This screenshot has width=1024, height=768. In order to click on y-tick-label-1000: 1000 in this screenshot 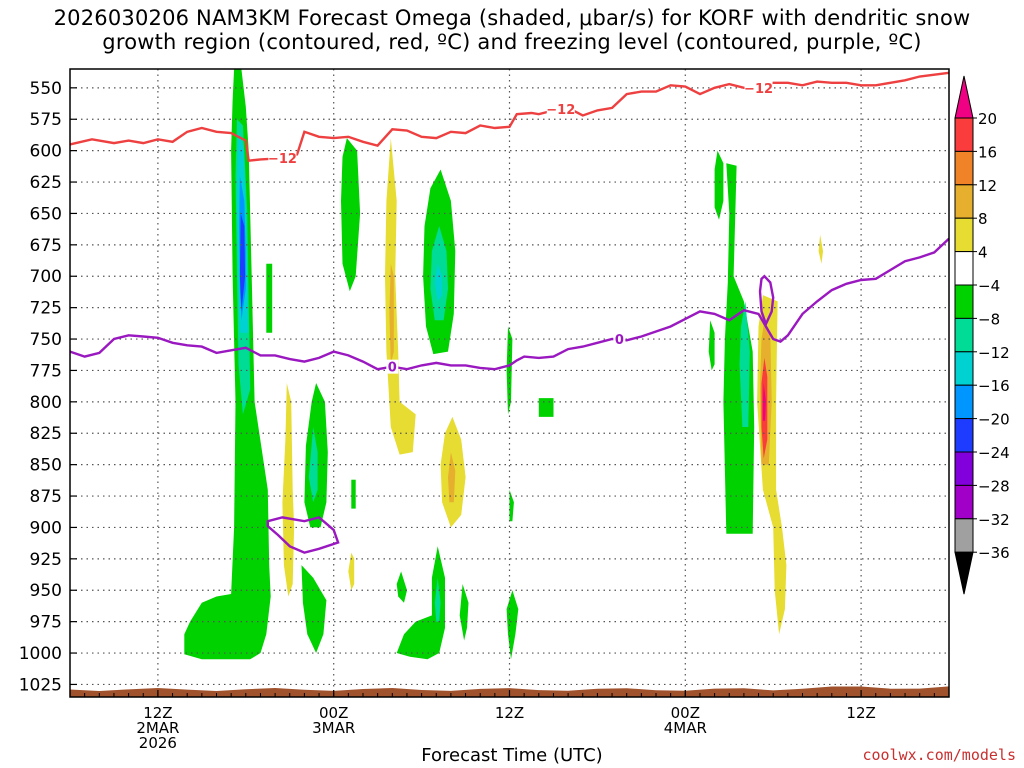, I will do `click(40, 654)`.